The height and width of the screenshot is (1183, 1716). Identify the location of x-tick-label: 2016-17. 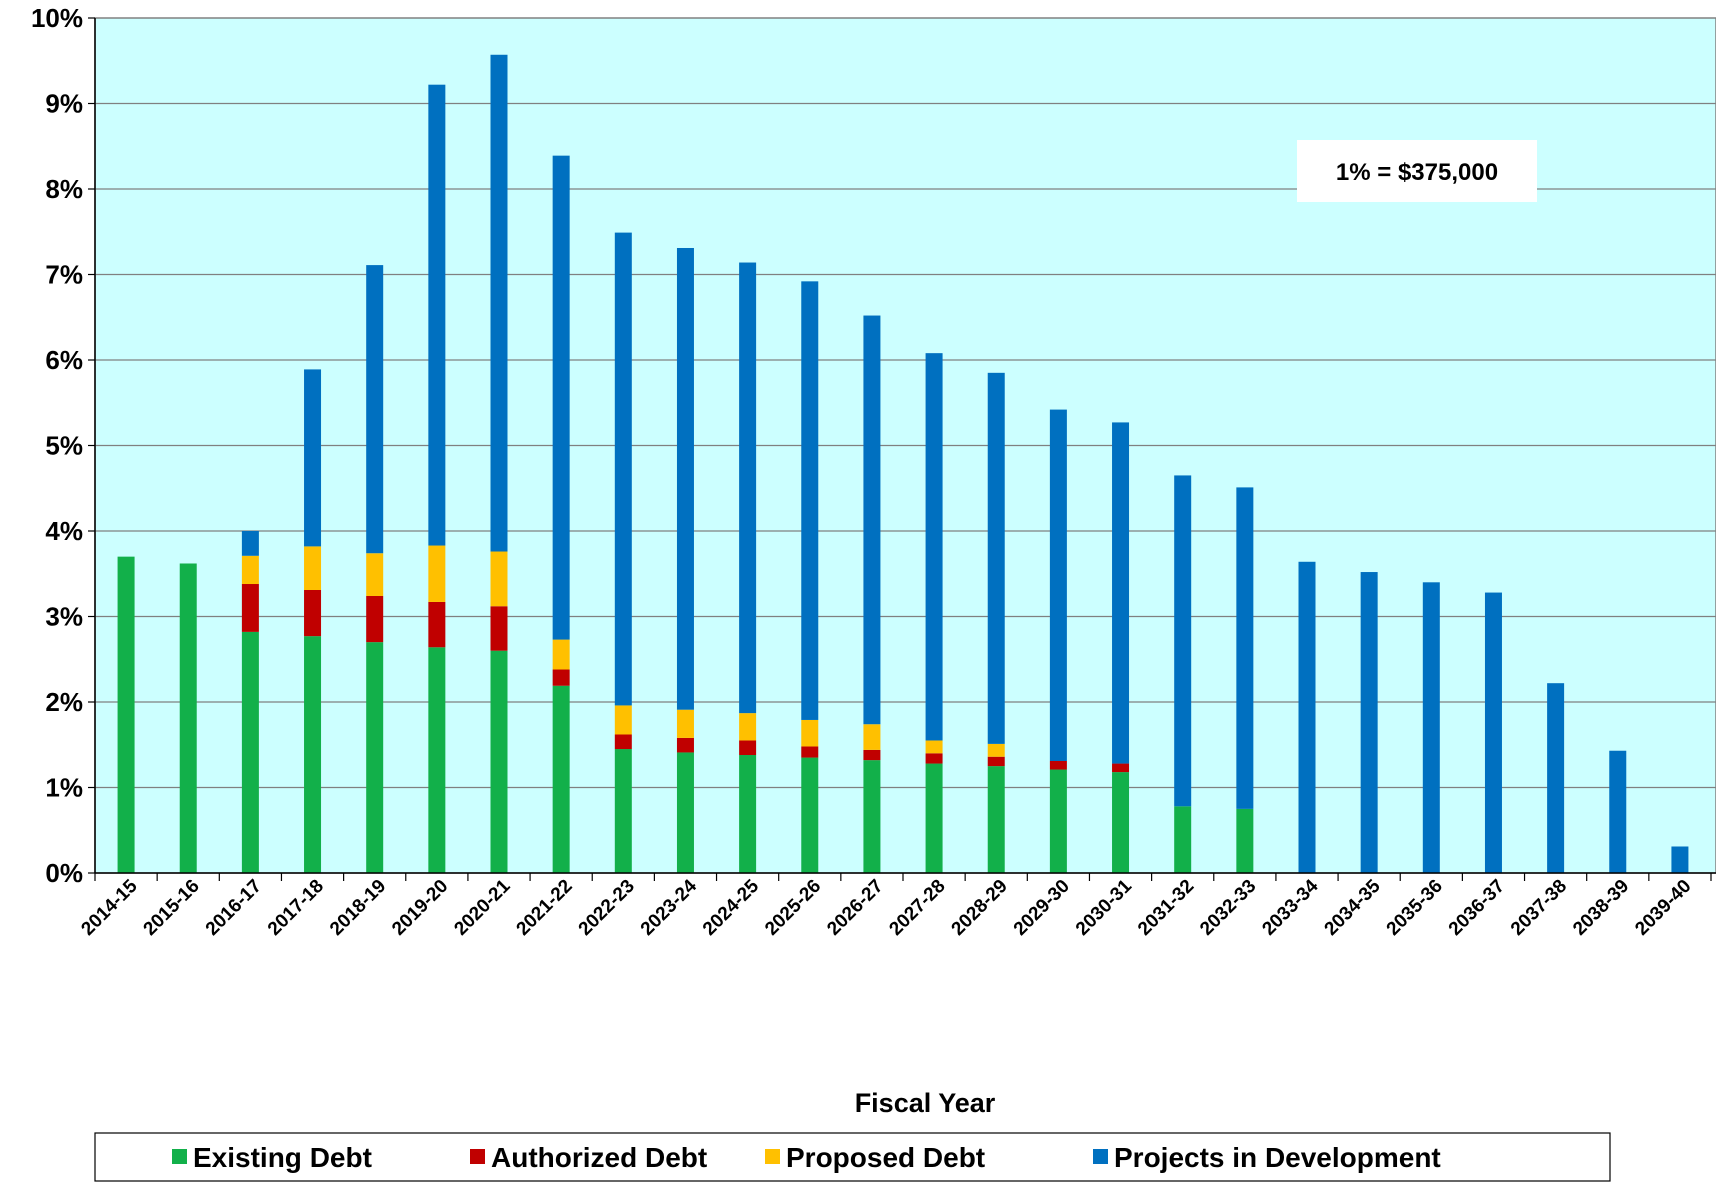
(234, 908).